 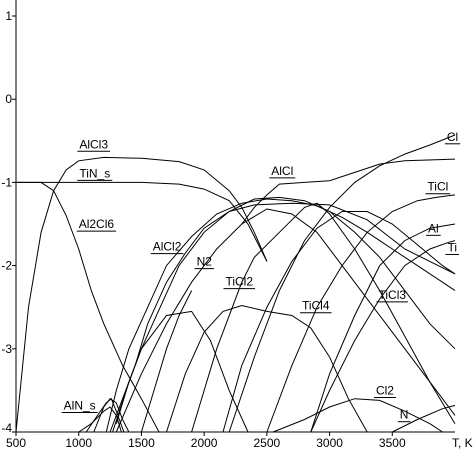 I want to click on series-label-al: Al, so click(x=433, y=228).